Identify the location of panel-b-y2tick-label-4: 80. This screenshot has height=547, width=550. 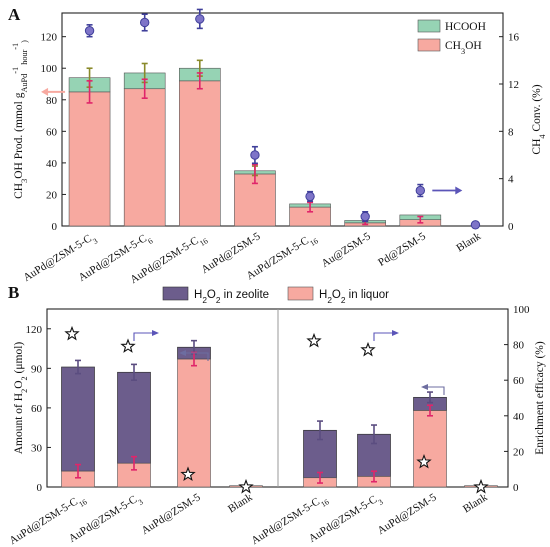
(519, 346).